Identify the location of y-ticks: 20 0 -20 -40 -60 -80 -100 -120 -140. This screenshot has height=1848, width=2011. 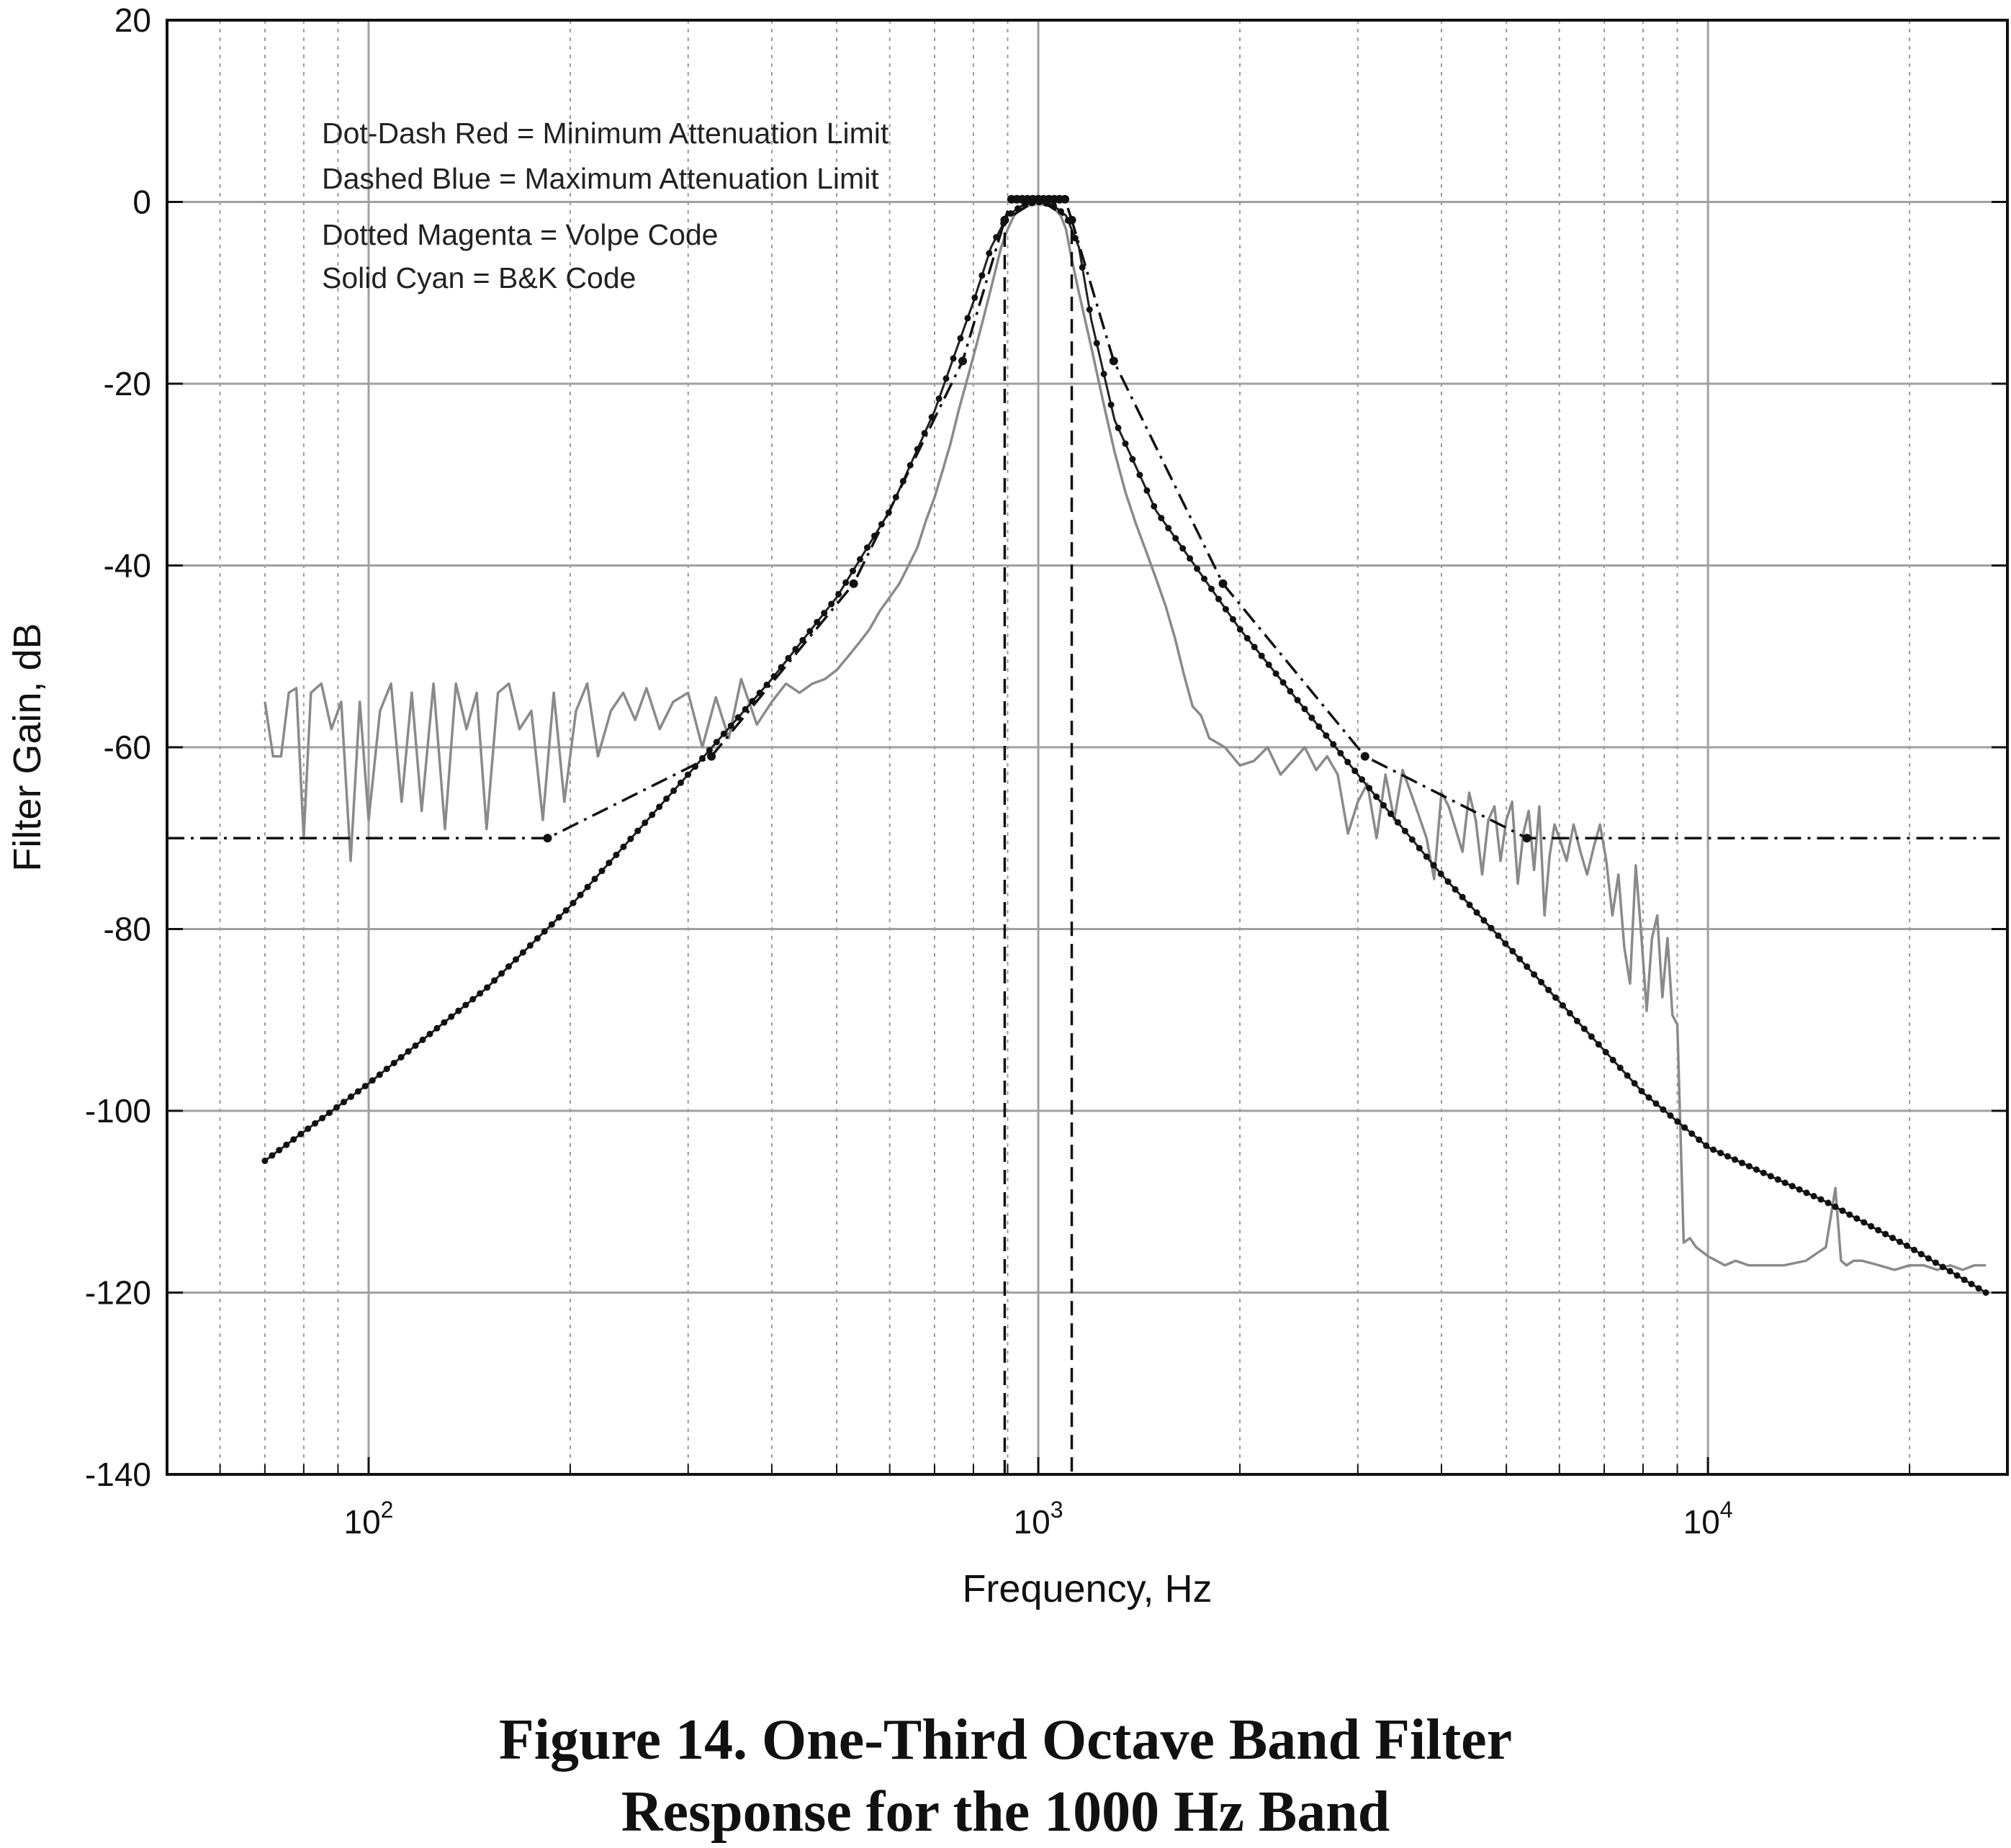
(118, 747).